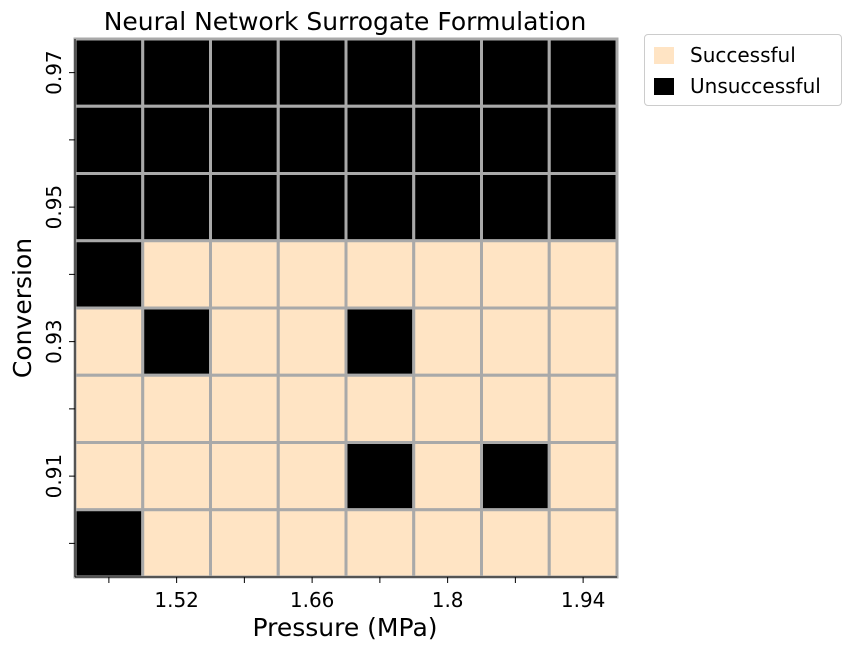  Describe the element at coordinates (54, 341) in the screenshot. I see `y-tick-label: 0.93` at that location.